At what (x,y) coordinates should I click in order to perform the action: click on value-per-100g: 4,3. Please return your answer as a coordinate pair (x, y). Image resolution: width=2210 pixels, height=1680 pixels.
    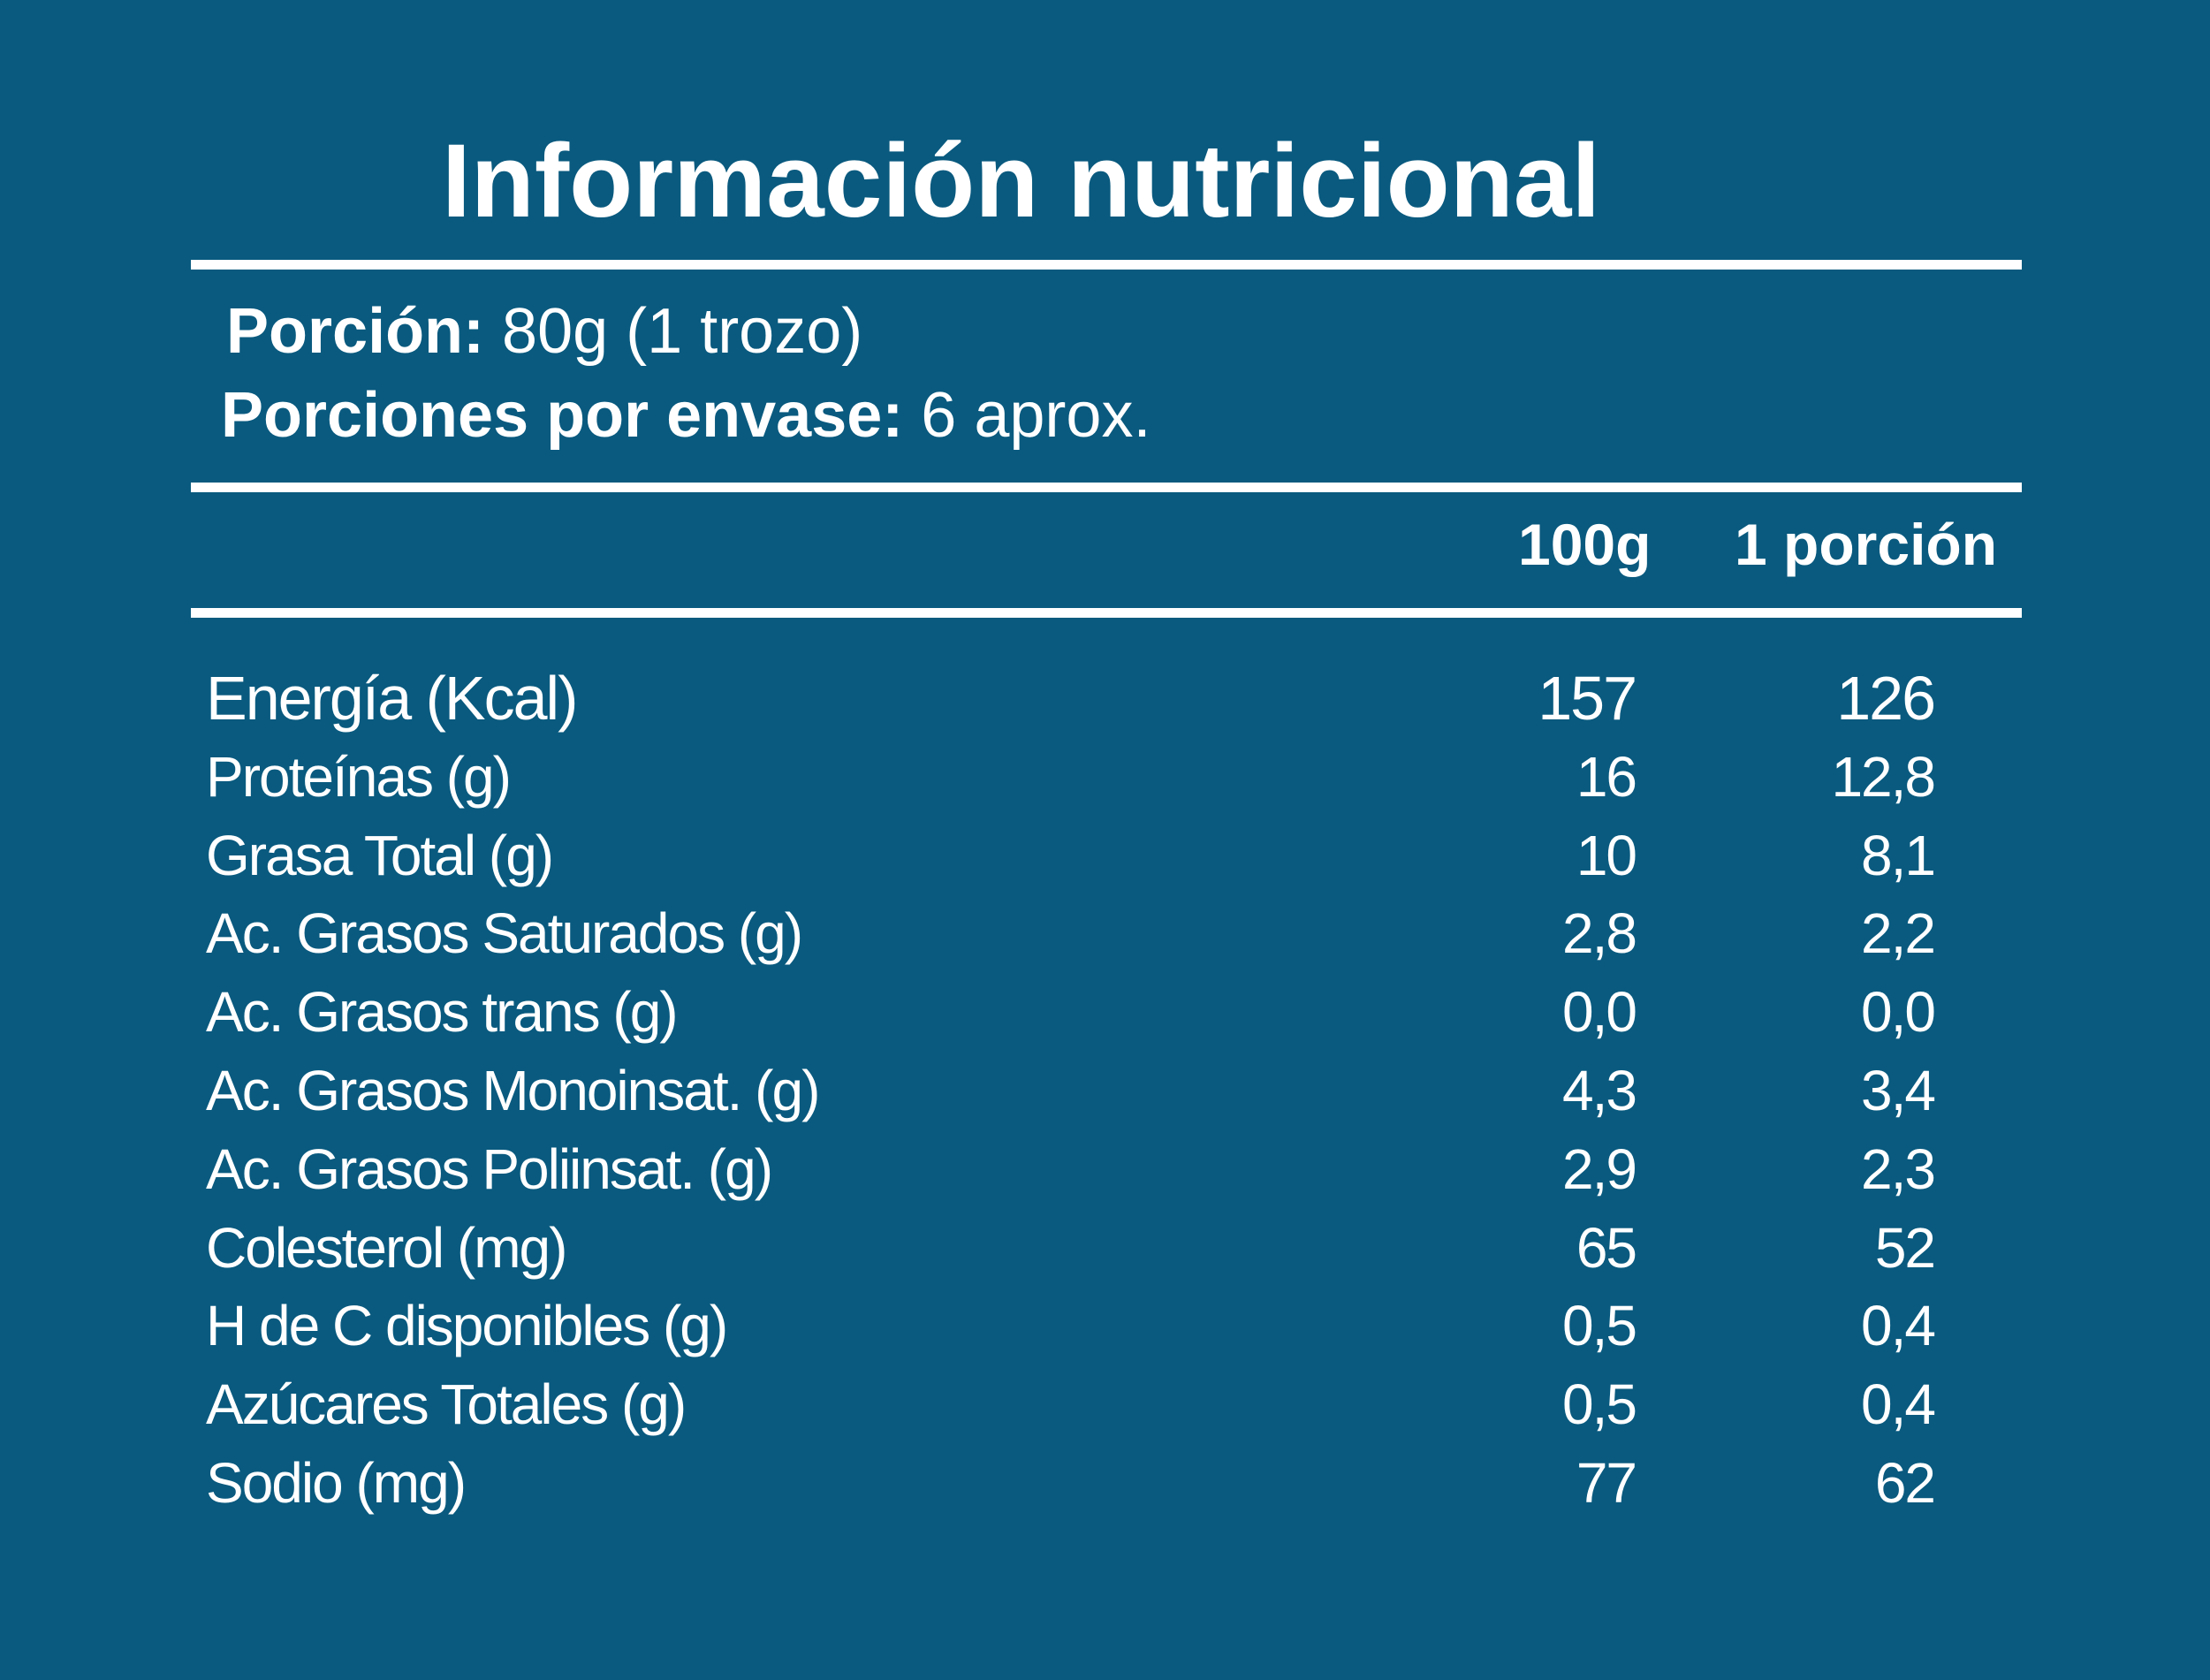
    Looking at the image, I should click on (1599, 1090).